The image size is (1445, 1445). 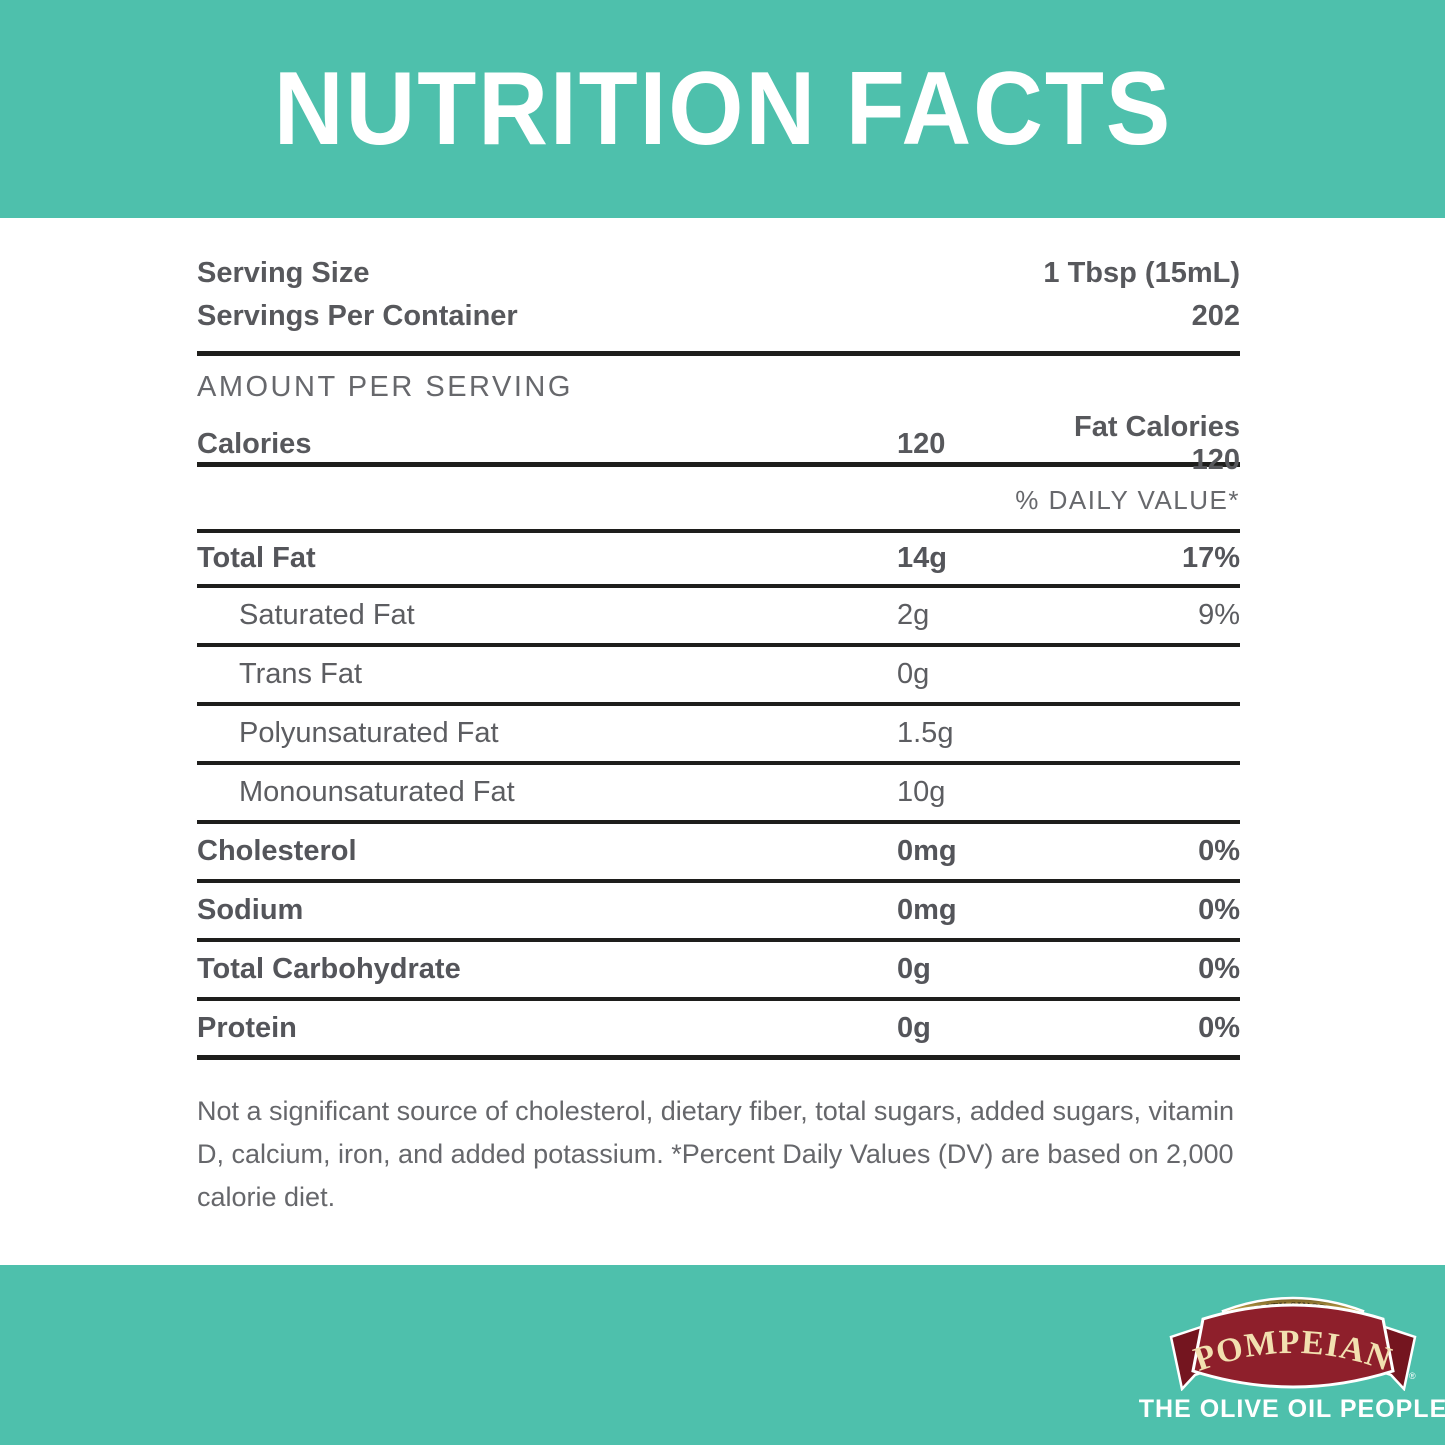 I want to click on nutrient-dv: 9%, so click(x=1219, y=615).